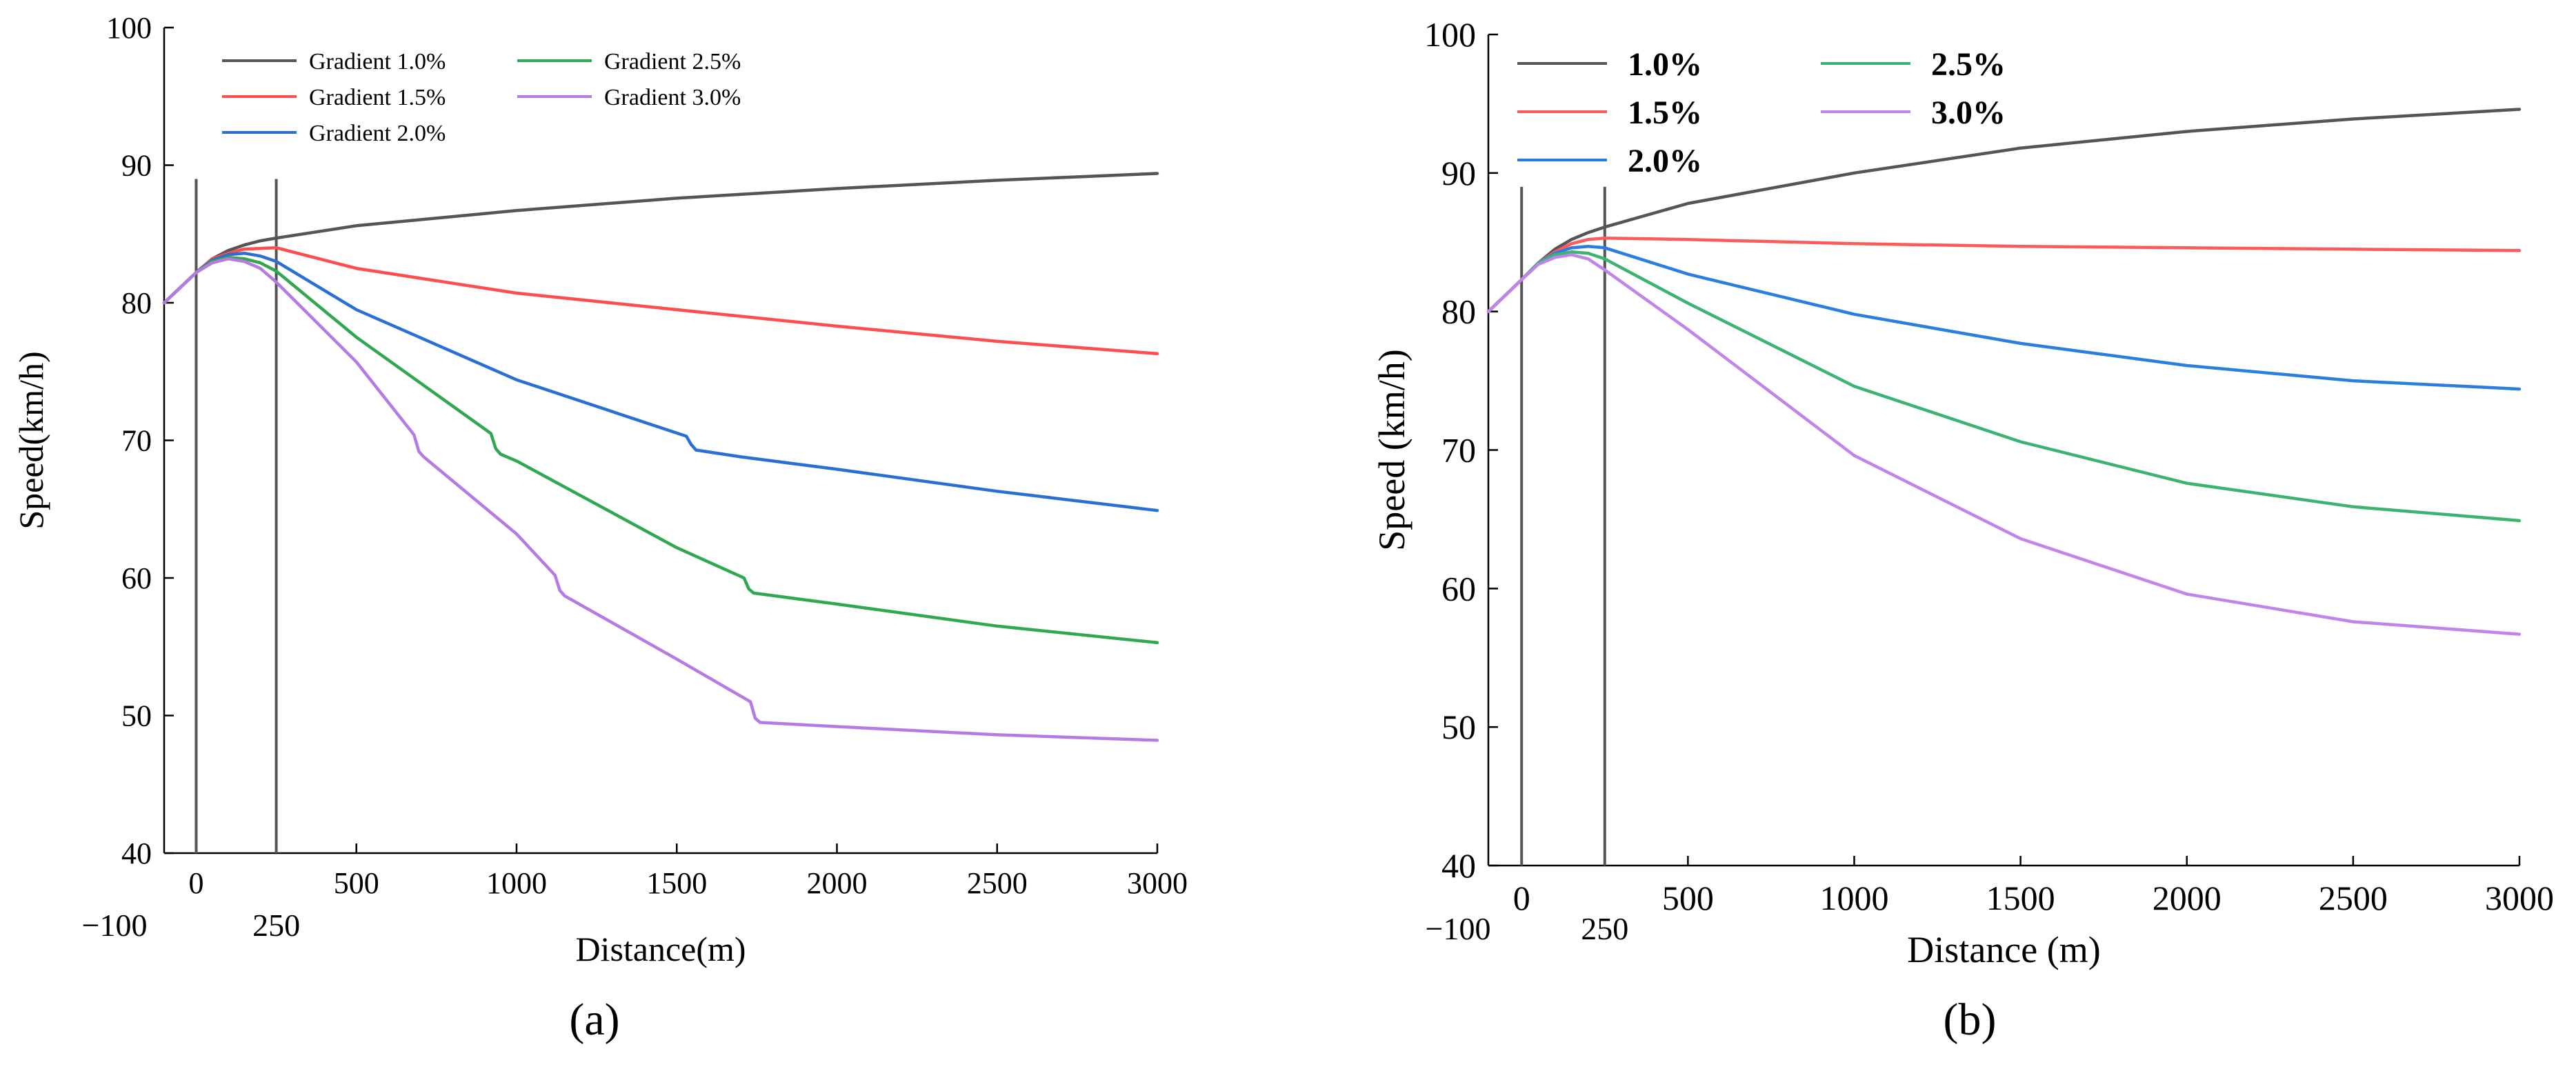 The height and width of the screenshot is (1069, 2576). What do you see at coordinates (1968, 64) in the screenshot?
I see `legend-label: 2.5%` at bounding box center [1968, 64].